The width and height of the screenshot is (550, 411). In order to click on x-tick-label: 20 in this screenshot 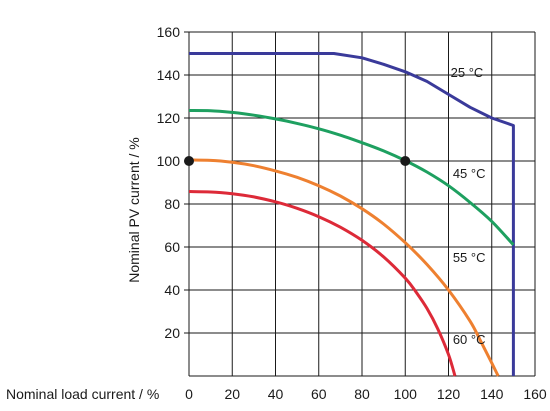, I will do `click(232, 394)`.